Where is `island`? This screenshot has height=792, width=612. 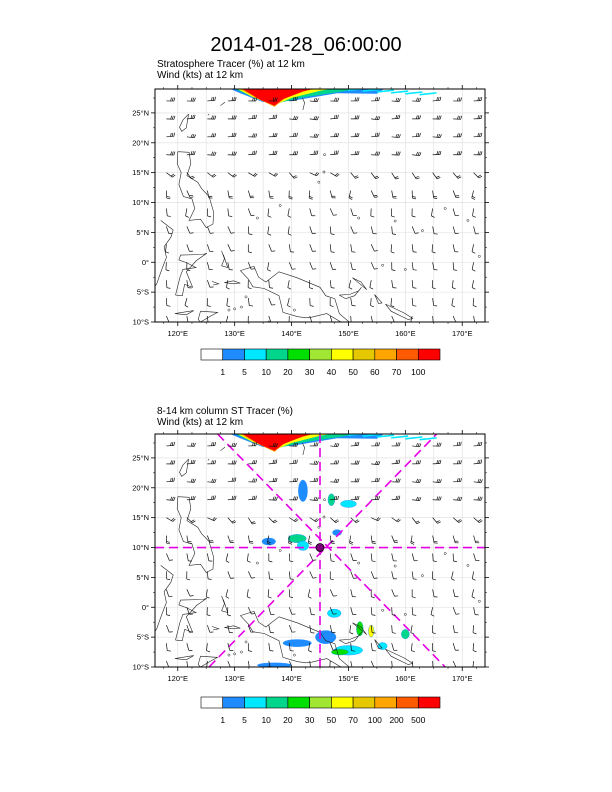 island is located at coordinates (294, 655).